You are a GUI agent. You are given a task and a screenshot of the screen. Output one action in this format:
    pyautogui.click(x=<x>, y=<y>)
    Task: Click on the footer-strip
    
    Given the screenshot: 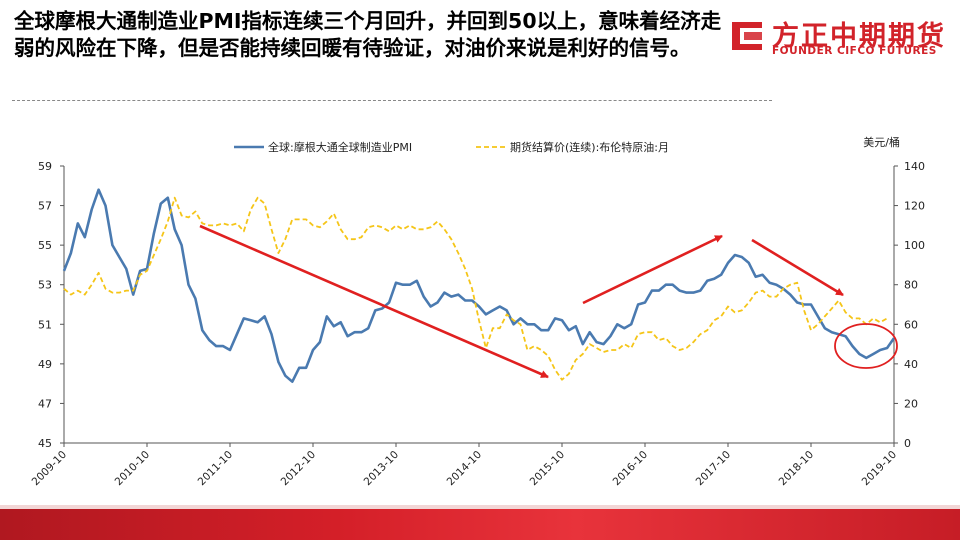 What is the action you would take?
    pyautogui.click(x=480, y=507)
    